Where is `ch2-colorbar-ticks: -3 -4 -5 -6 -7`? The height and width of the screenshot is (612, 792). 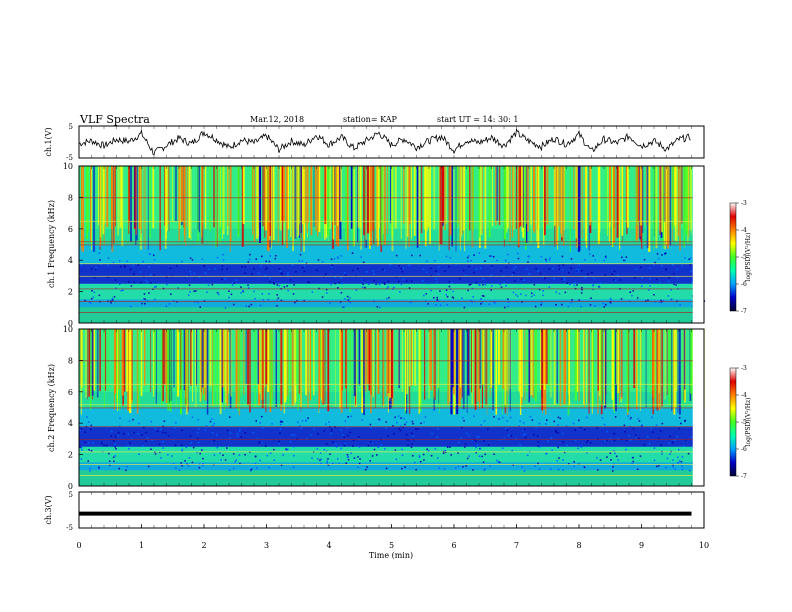 ch2-colorbar-ticks: -3 -4 -5 -6 -7 is located at coordinates (741, 422).